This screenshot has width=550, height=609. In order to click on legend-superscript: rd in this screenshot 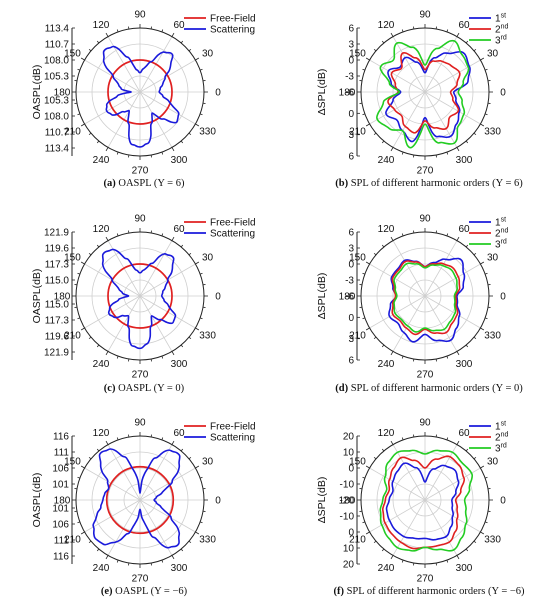, I will do `click(504, 242)`.